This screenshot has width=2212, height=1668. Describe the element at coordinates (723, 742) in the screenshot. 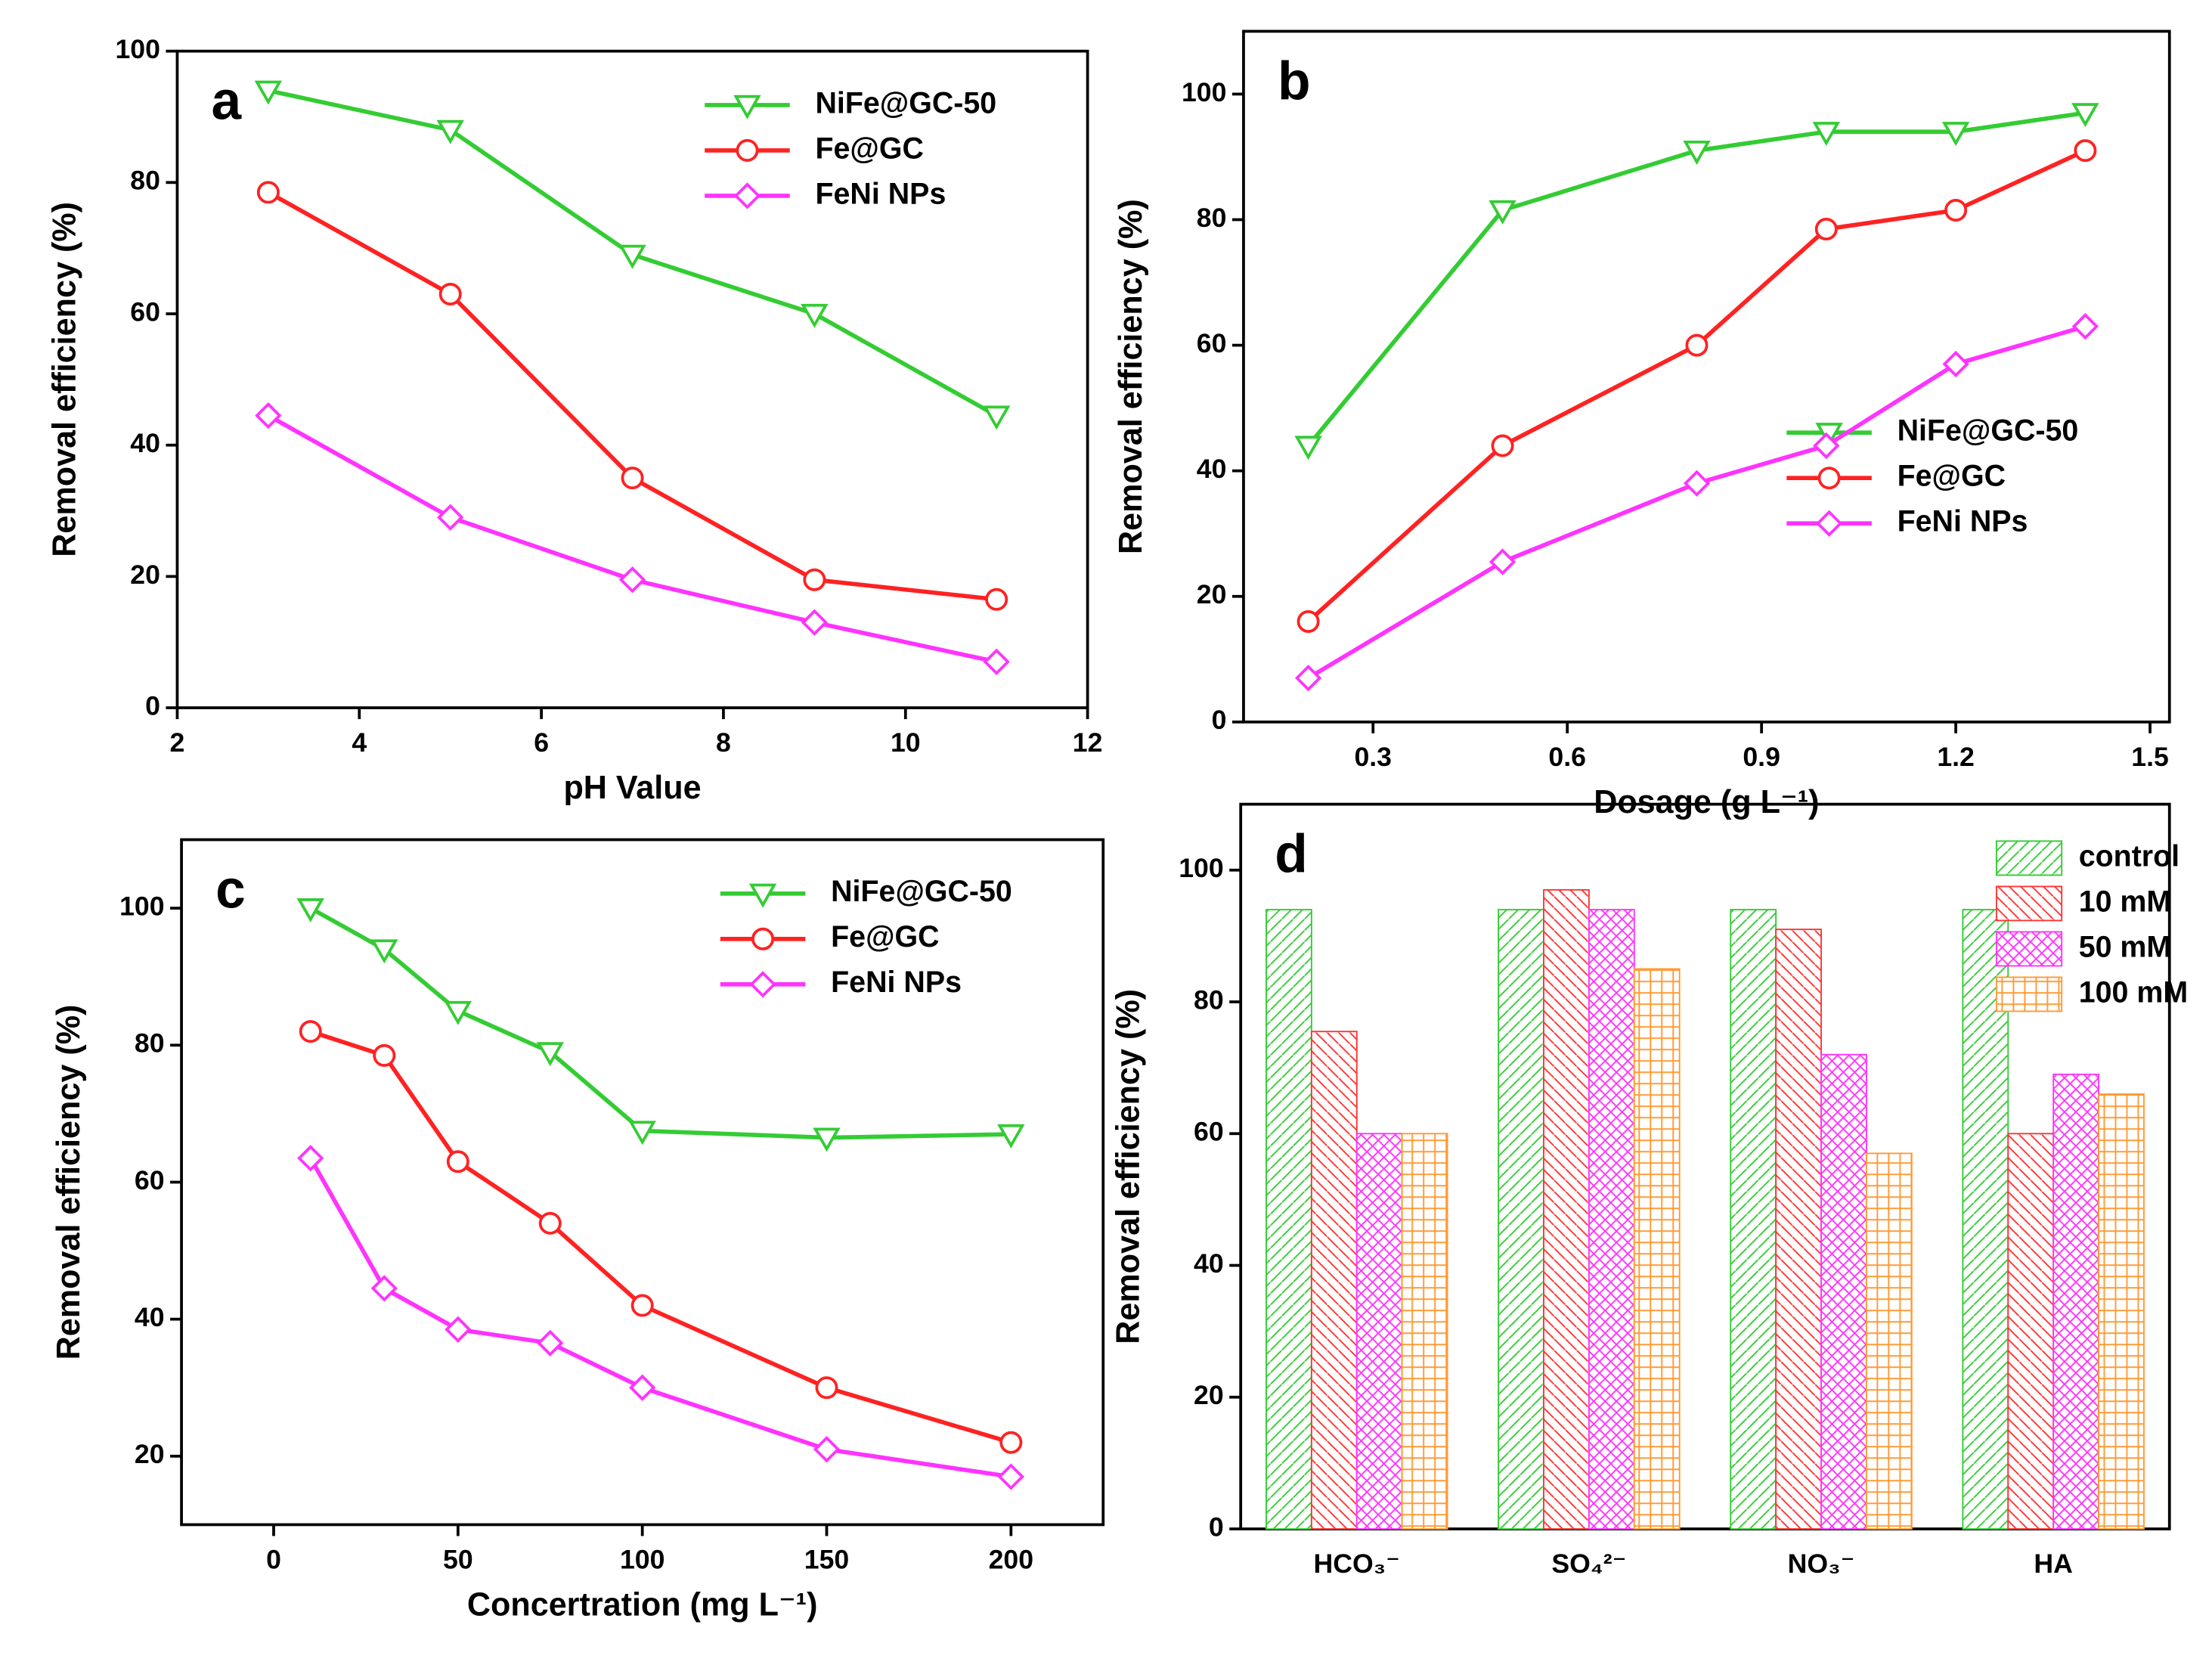

I see `x-tick-label: 8` at that location.